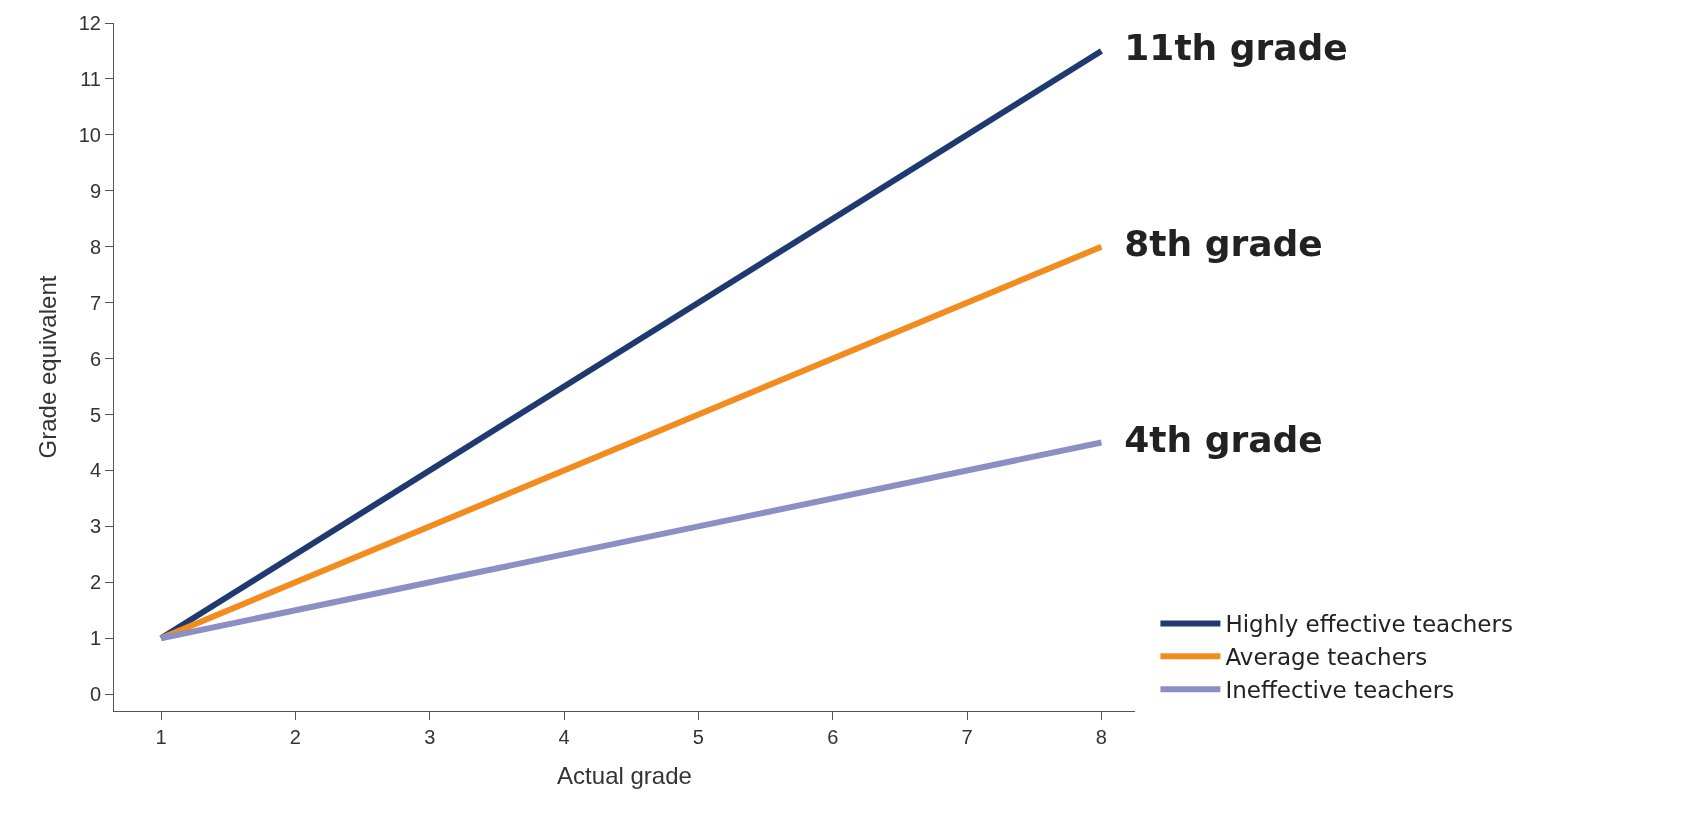  What do you see at coordinates (1369, 624) in the screenshot?
I see `legend-label: Highly effective teachers` at bounding box center [1369, 624].